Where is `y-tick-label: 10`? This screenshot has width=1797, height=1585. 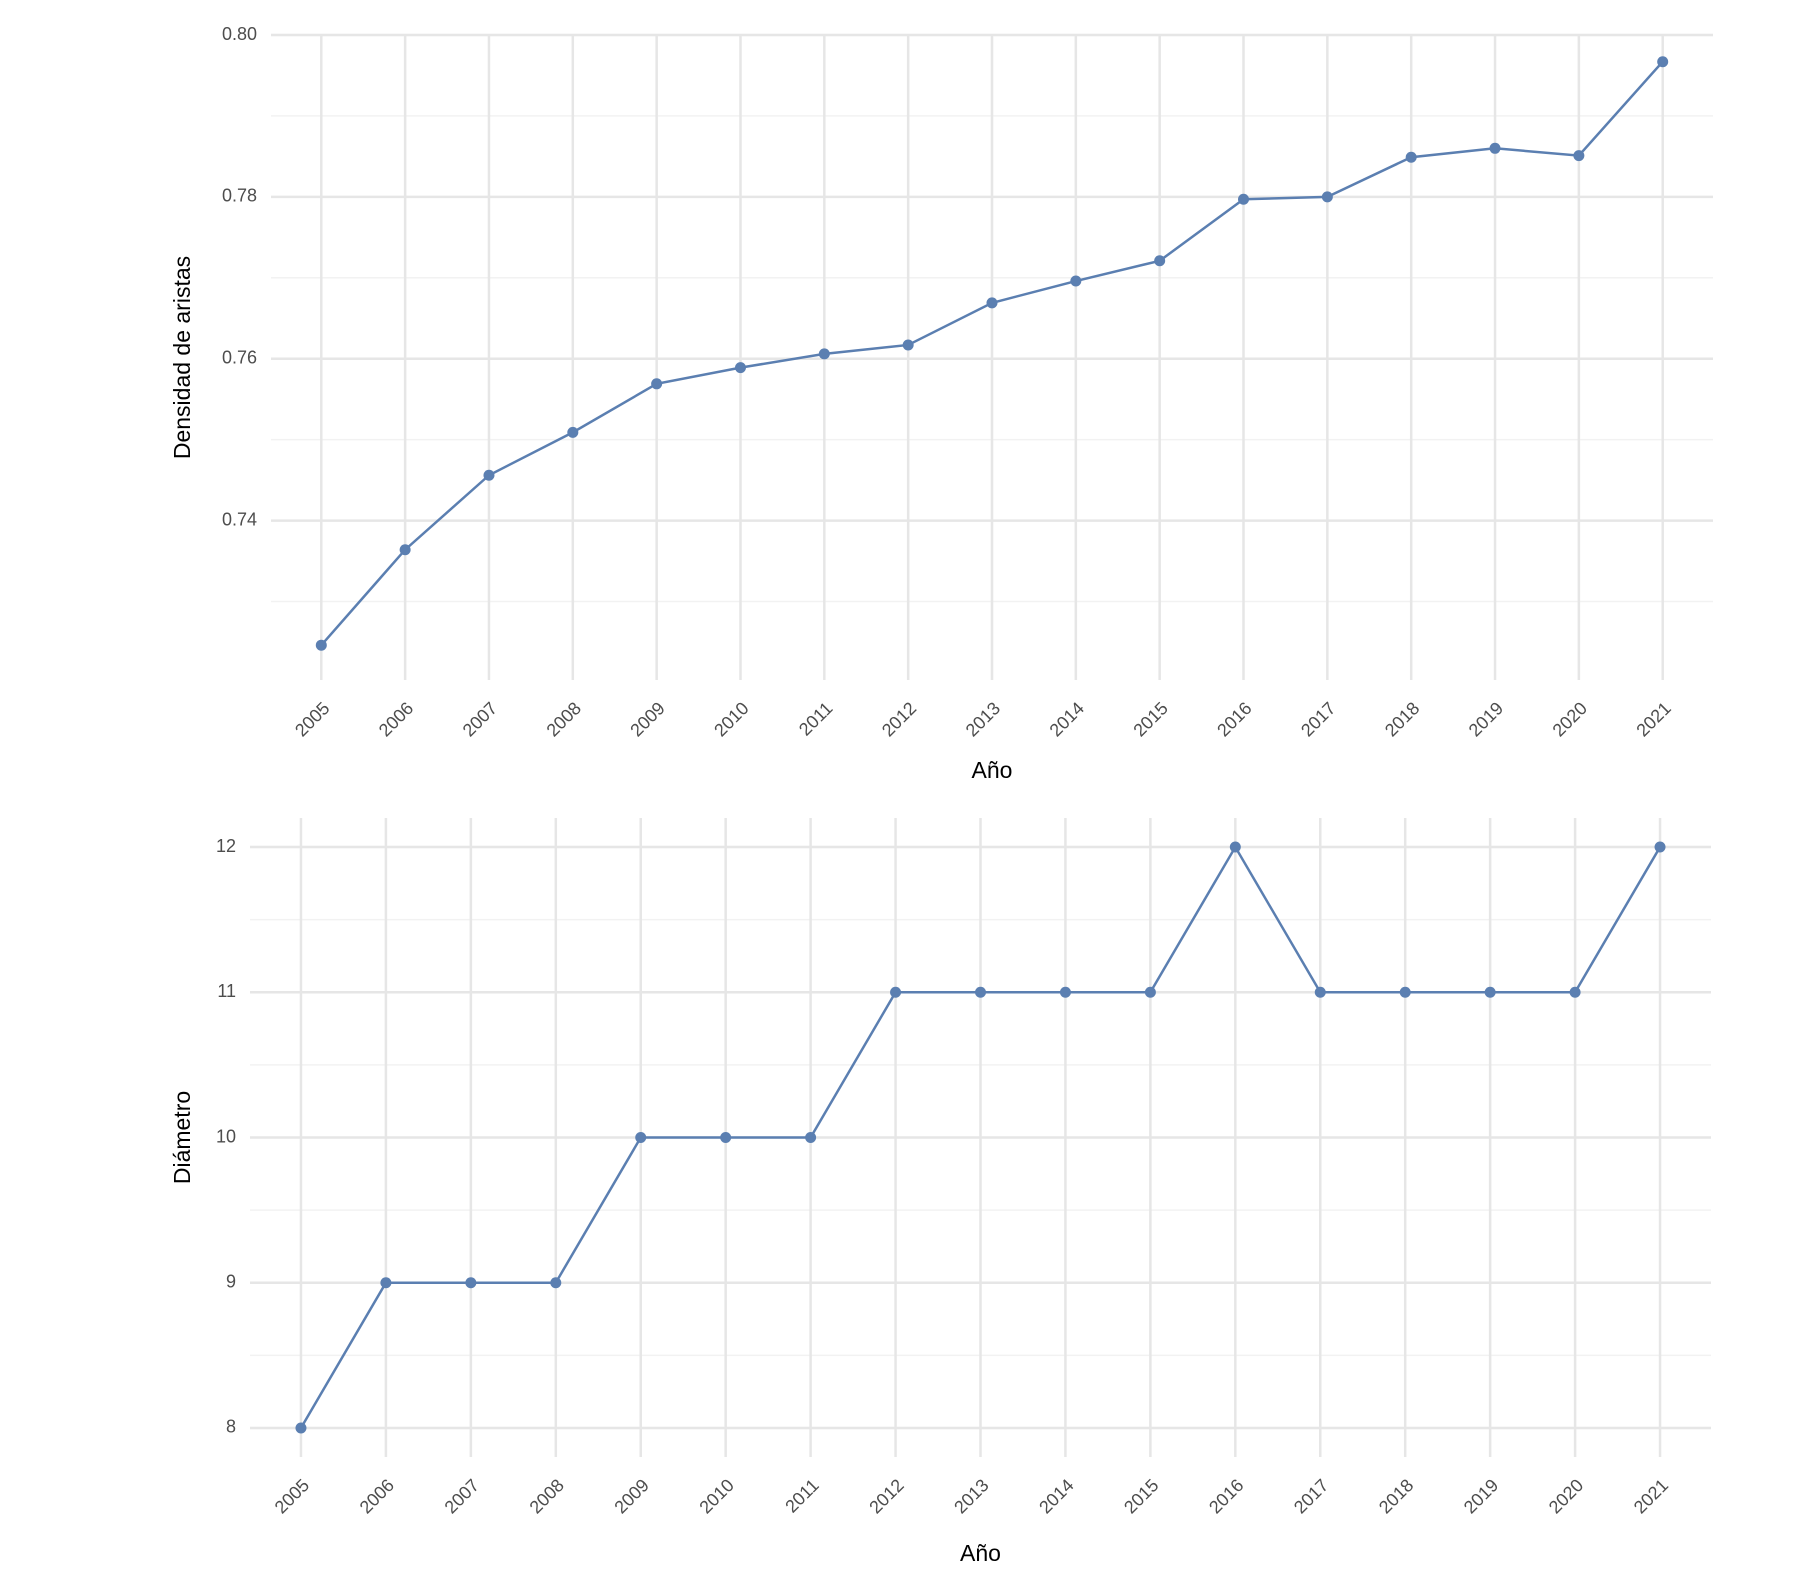
y-tick-label: 10 is located at coordinates (226, 1136).